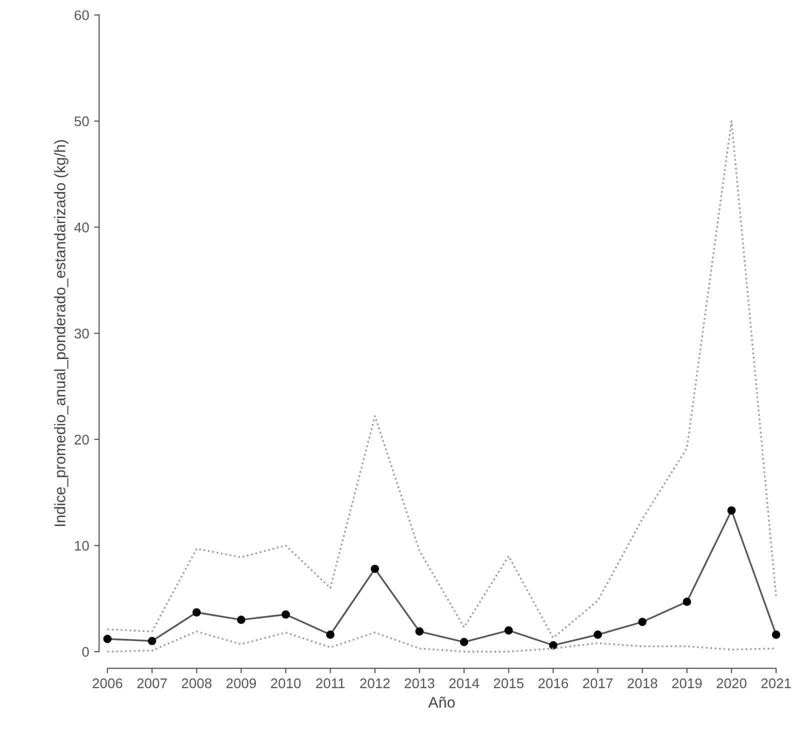 The width and height of the screenshot is (796, 749). I want to click on x-tick-label: 2009, so click(241, 683).